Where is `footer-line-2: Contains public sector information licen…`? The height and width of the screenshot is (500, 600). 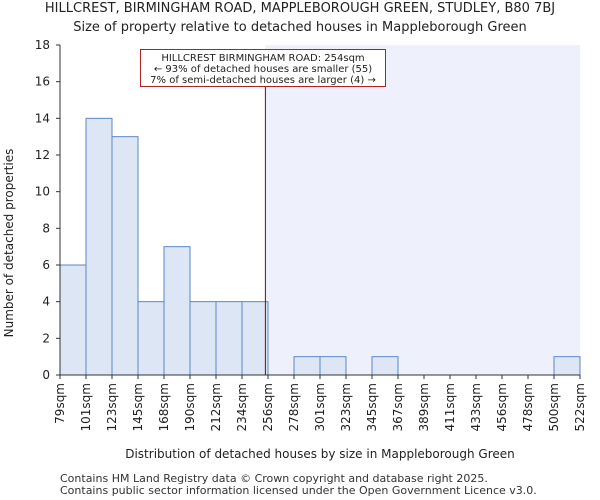
footer-line-2: Contains public sector information licen… is located at coordinates (298, 490).